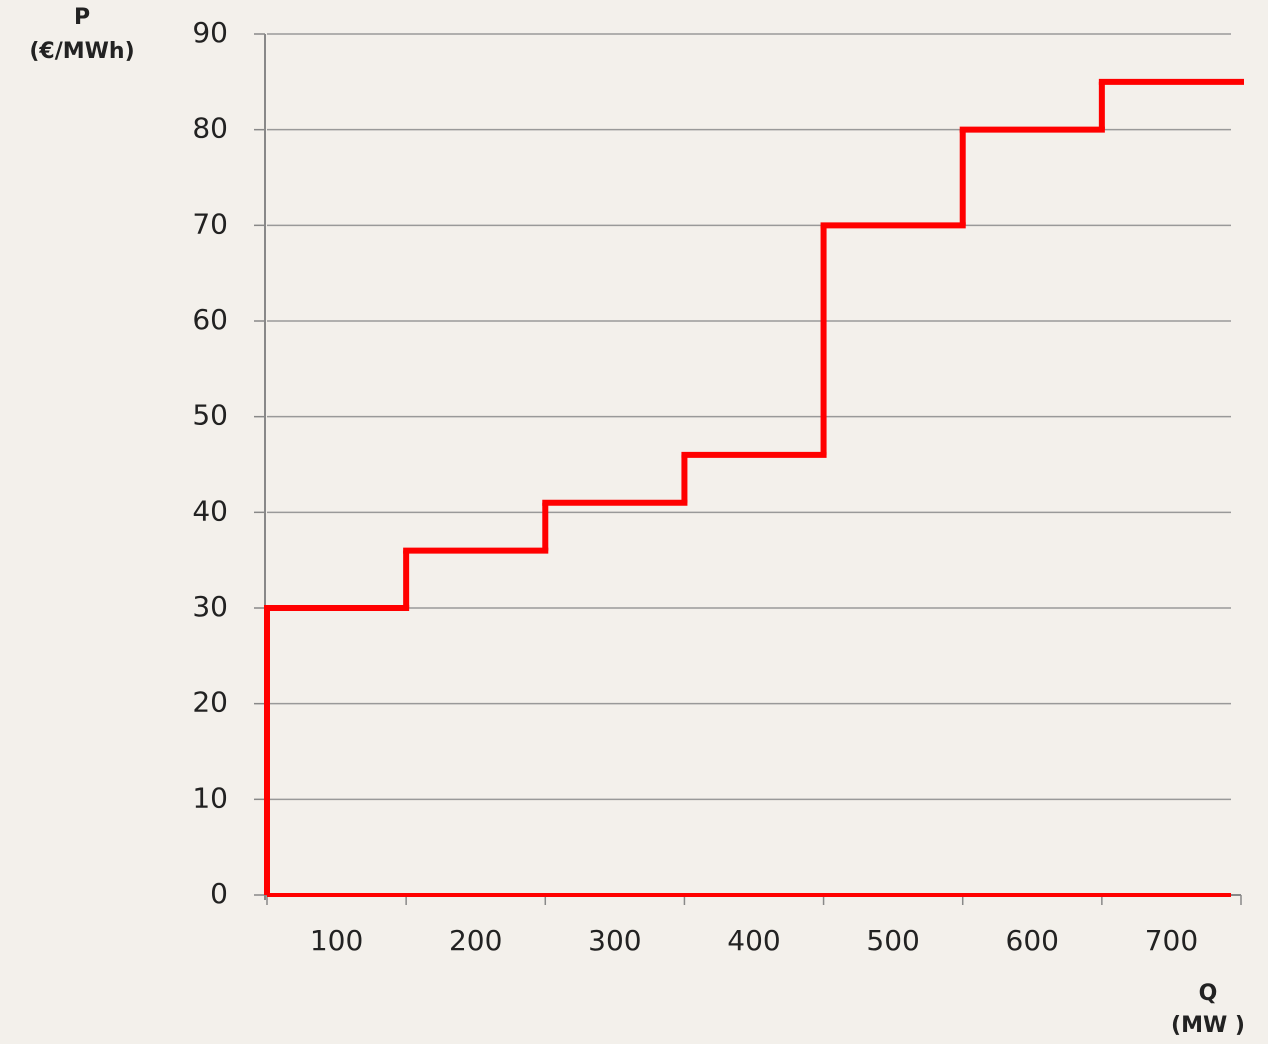 The image size is (1268, 1044). Describe the element at coordinates (1208, 993) in the screenshot. I see `x-axis-label: Q` at that location.